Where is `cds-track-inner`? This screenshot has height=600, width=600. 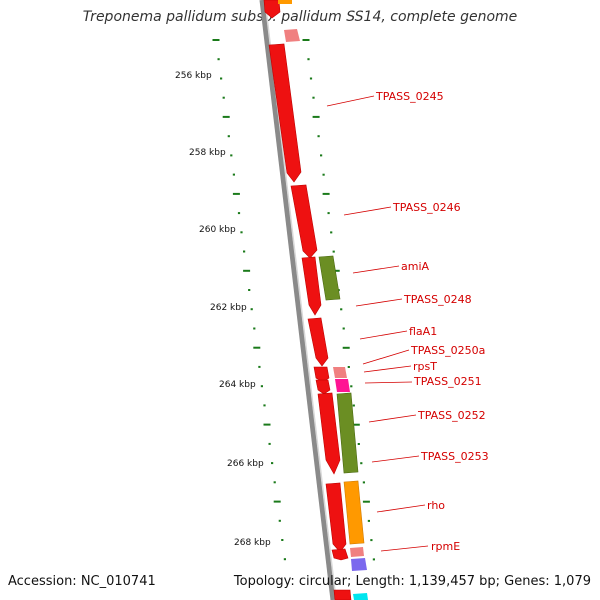
cds-track-inner is located at coordinates (307, 300).